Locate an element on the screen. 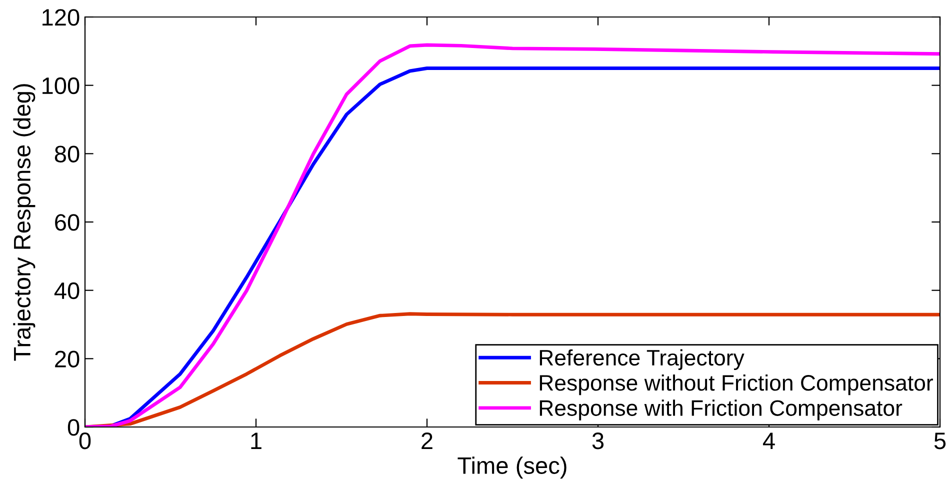  legend-label: Reference Trajectory is located at coordinates (642, 359).